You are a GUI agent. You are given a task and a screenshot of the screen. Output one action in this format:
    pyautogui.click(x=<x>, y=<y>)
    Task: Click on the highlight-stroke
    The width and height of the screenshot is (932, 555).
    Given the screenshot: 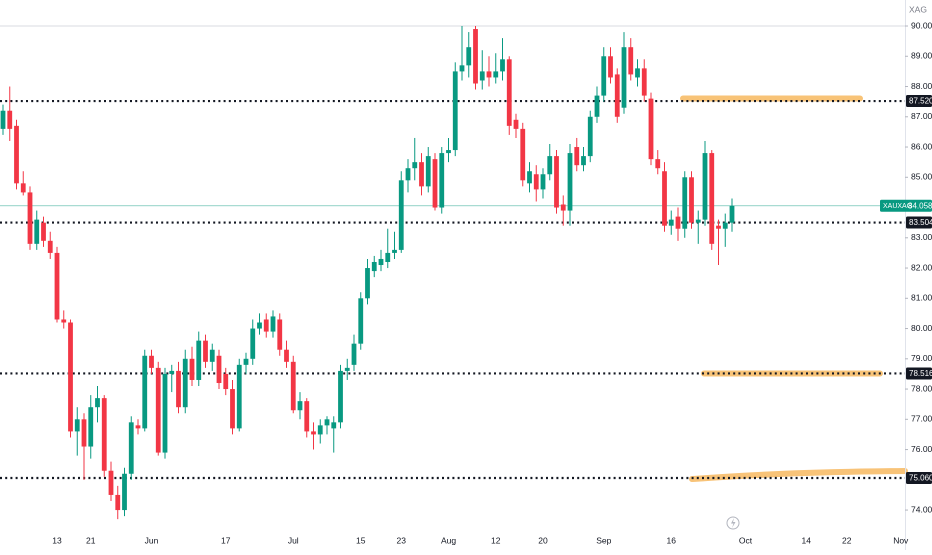 What is the action you would take?
    pyautogui.click(x=798, y=475)
    